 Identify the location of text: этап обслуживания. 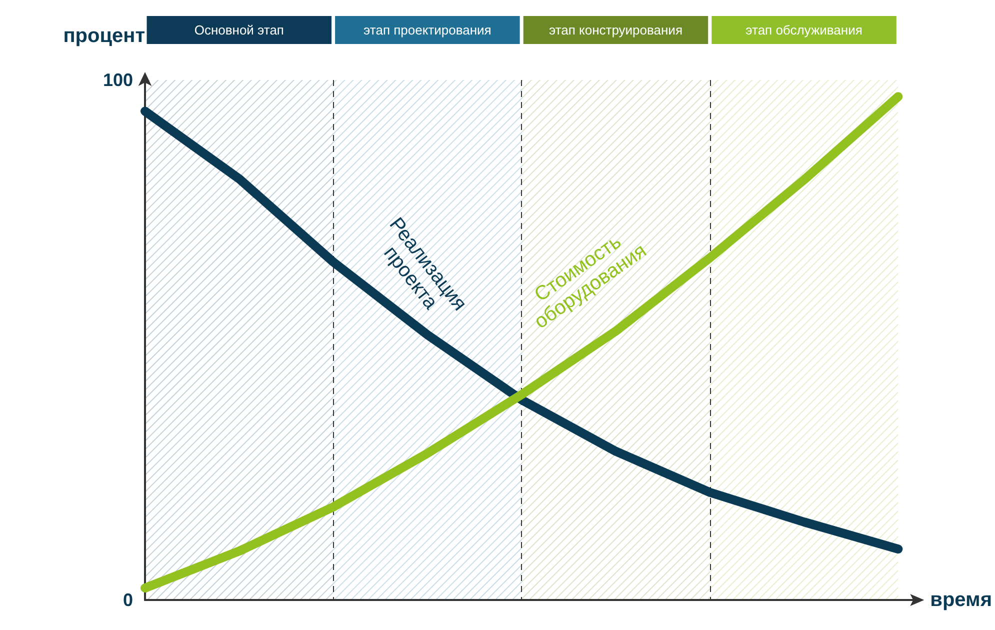
(804, 30).